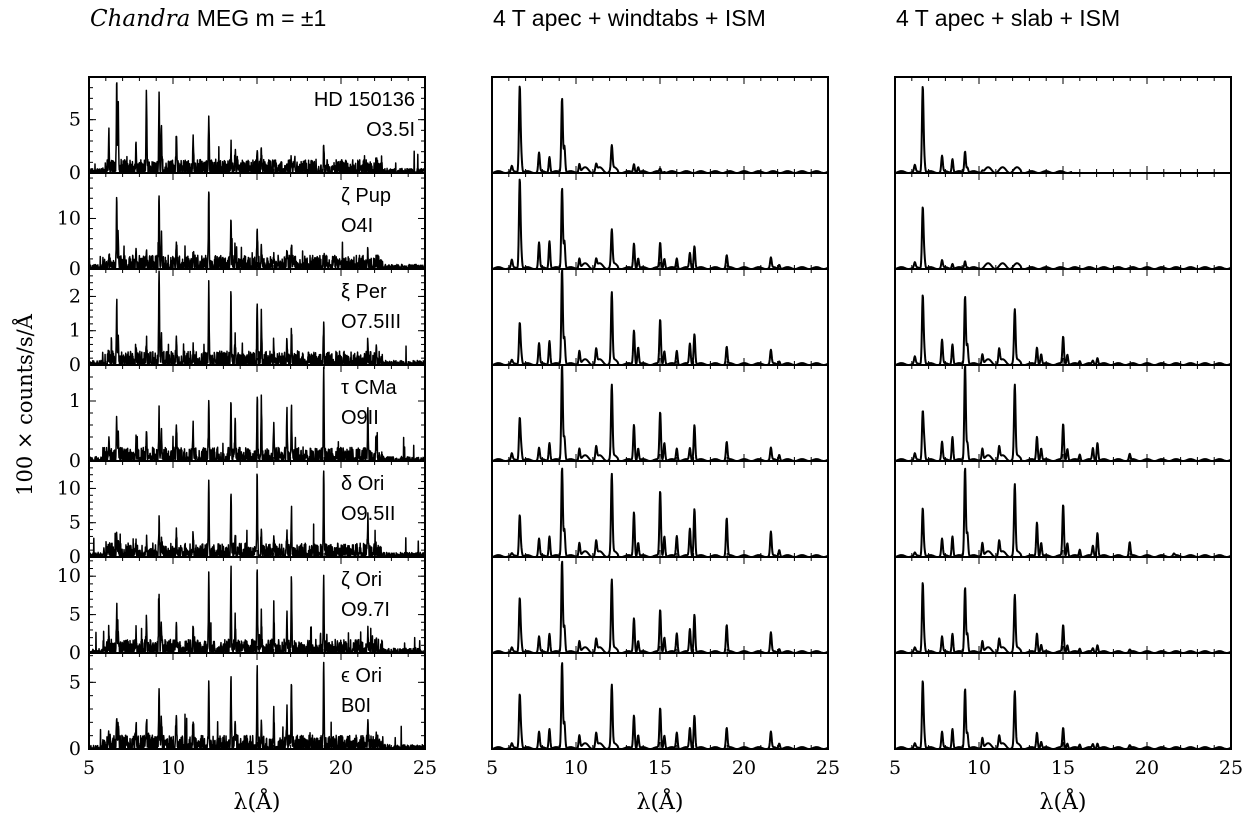  What do you see at coordinates (361, 676) in the screenshot?
I see `star-name-label: ϵ Ori` at bounding box center [361, 676].